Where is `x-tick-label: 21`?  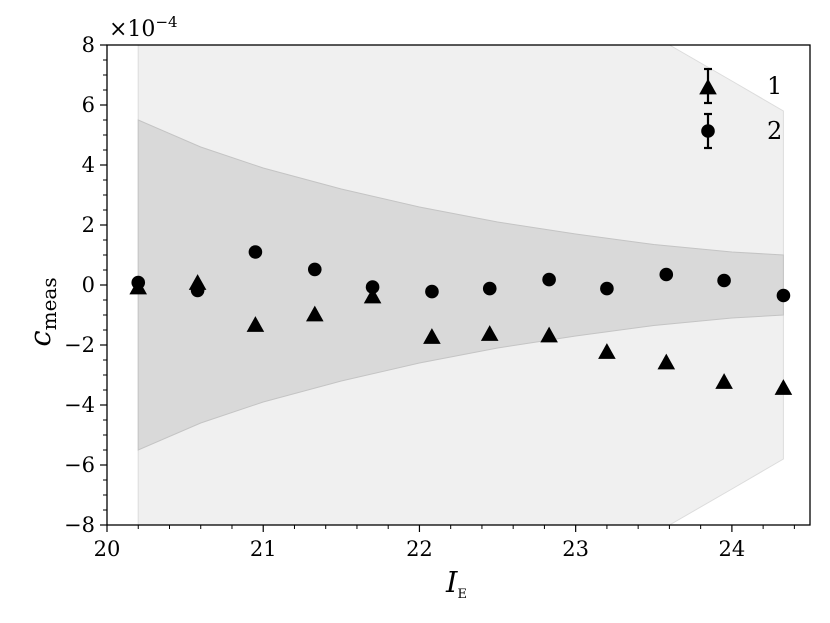
x-tick-label: 21 is located at coordinates (263, 549).